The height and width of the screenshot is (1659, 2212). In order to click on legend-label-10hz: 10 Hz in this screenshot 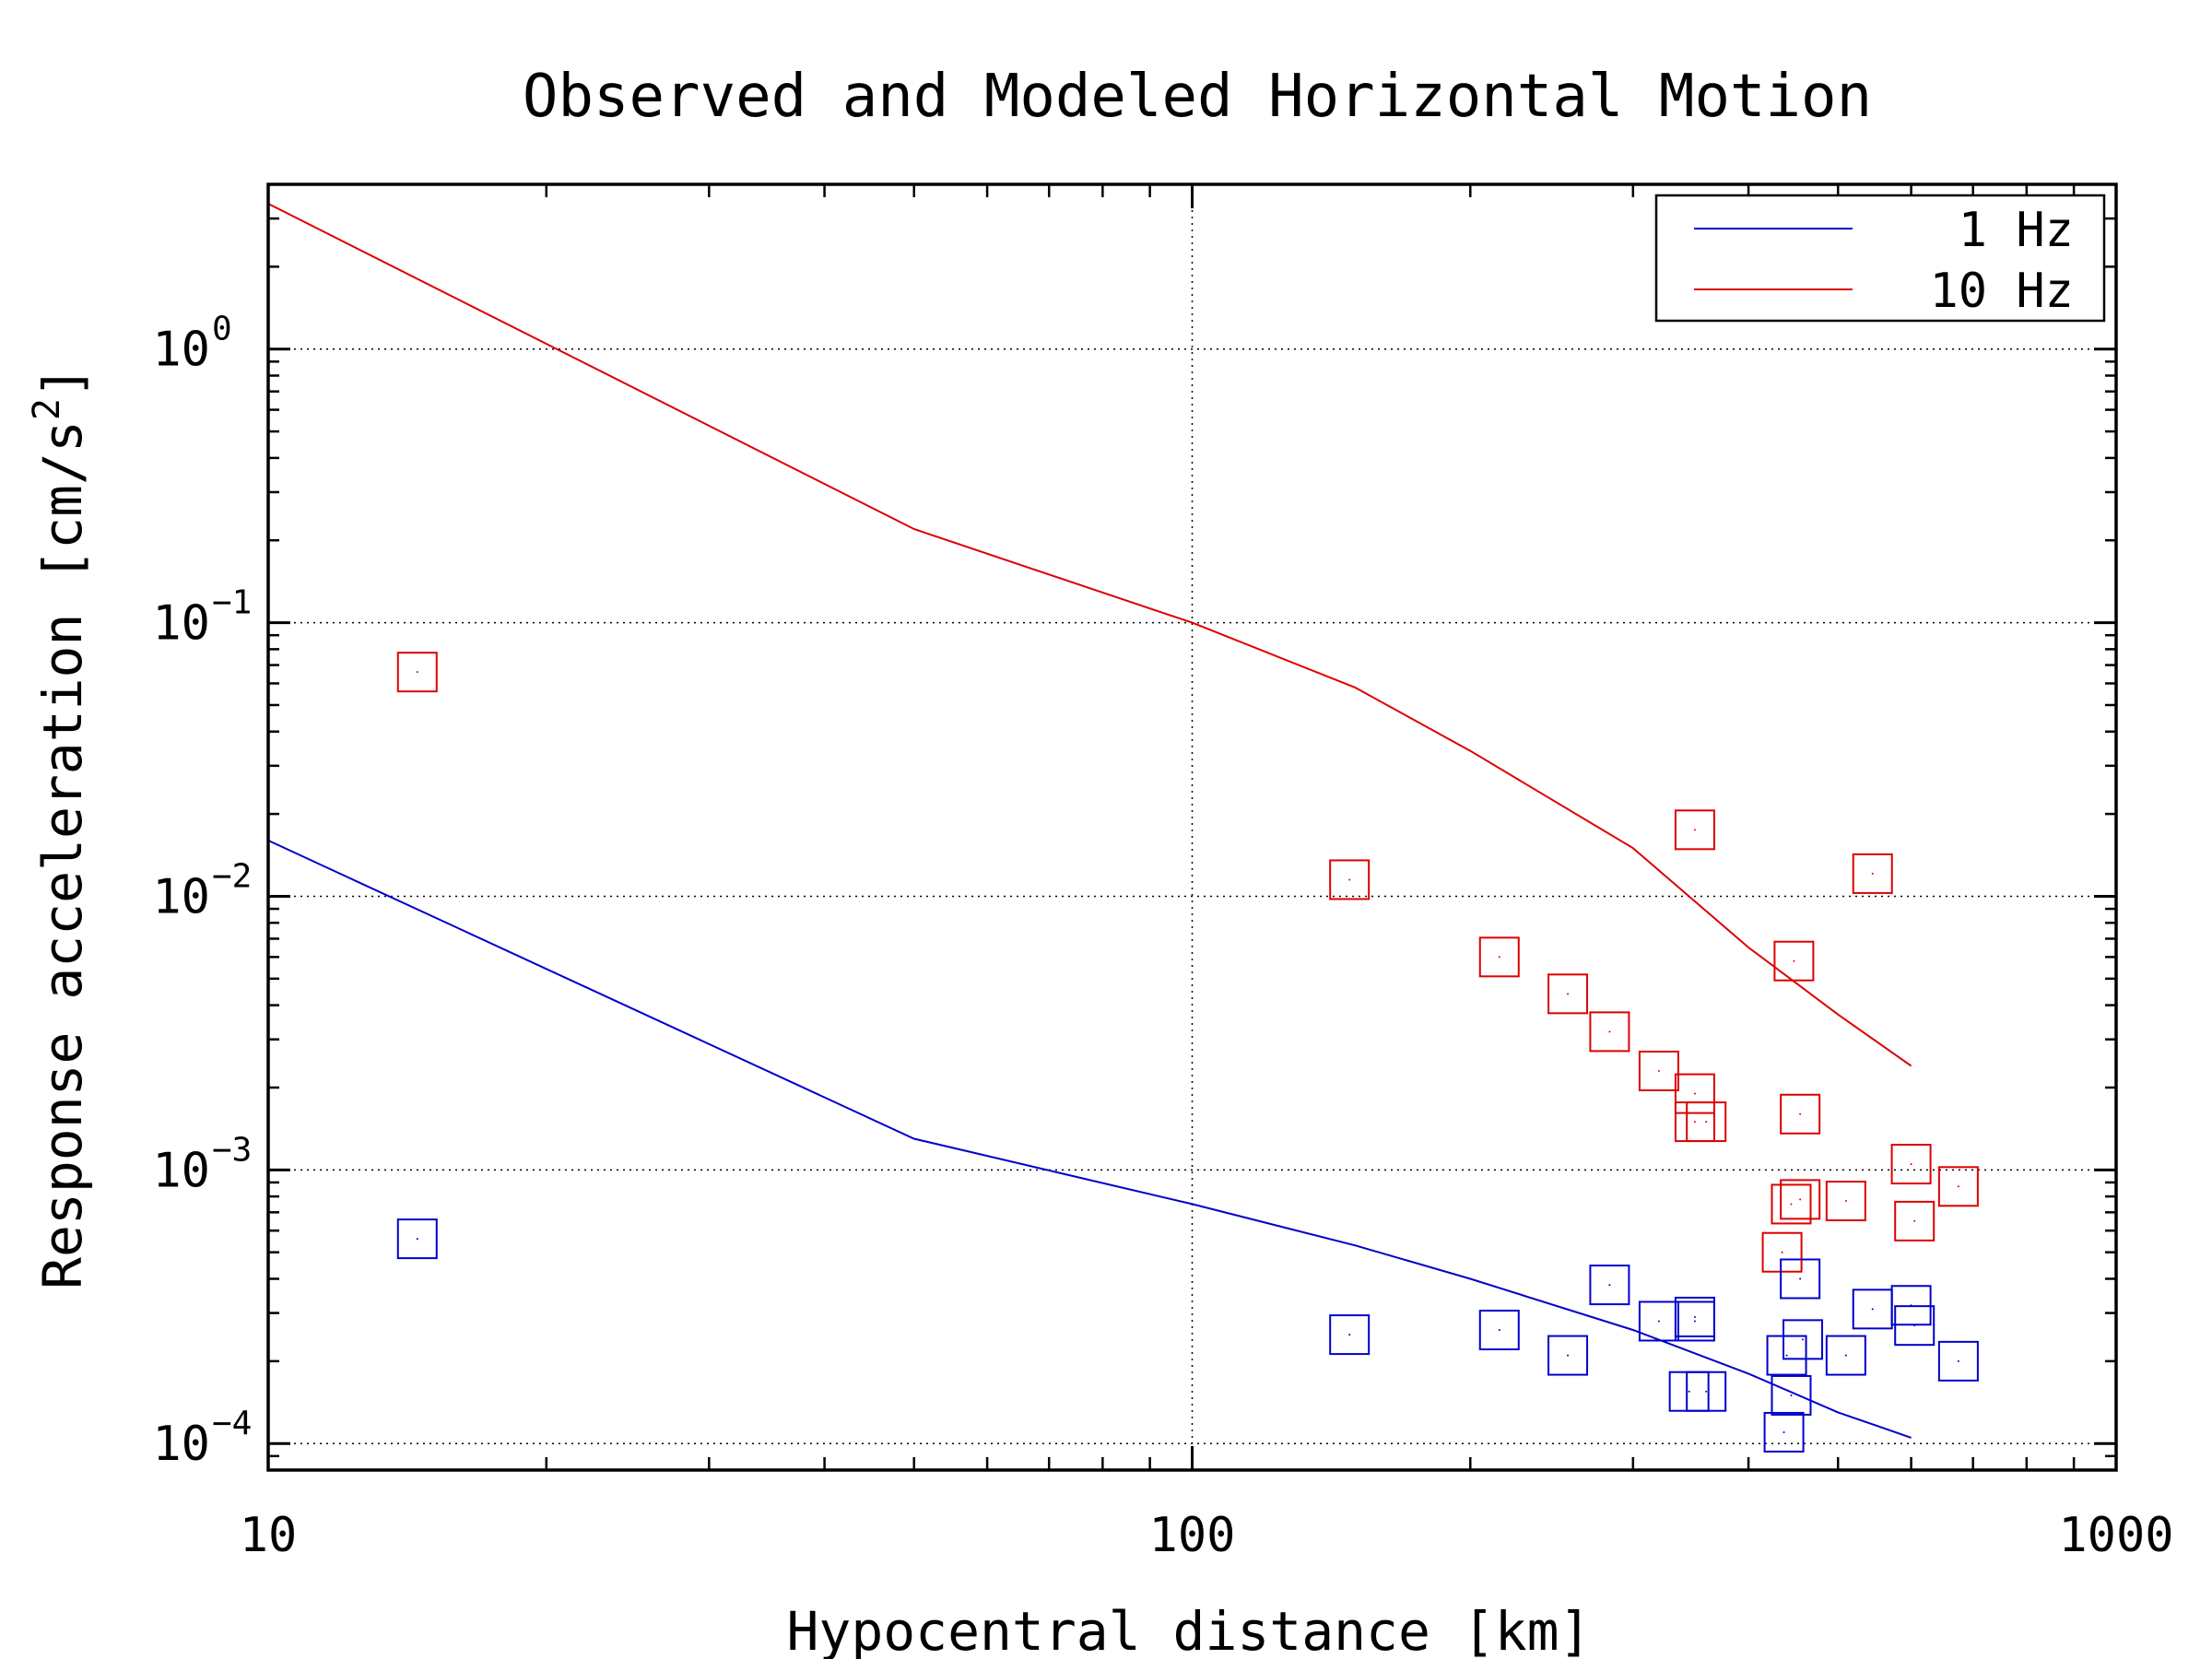, I will do `click(2001, 291)`.